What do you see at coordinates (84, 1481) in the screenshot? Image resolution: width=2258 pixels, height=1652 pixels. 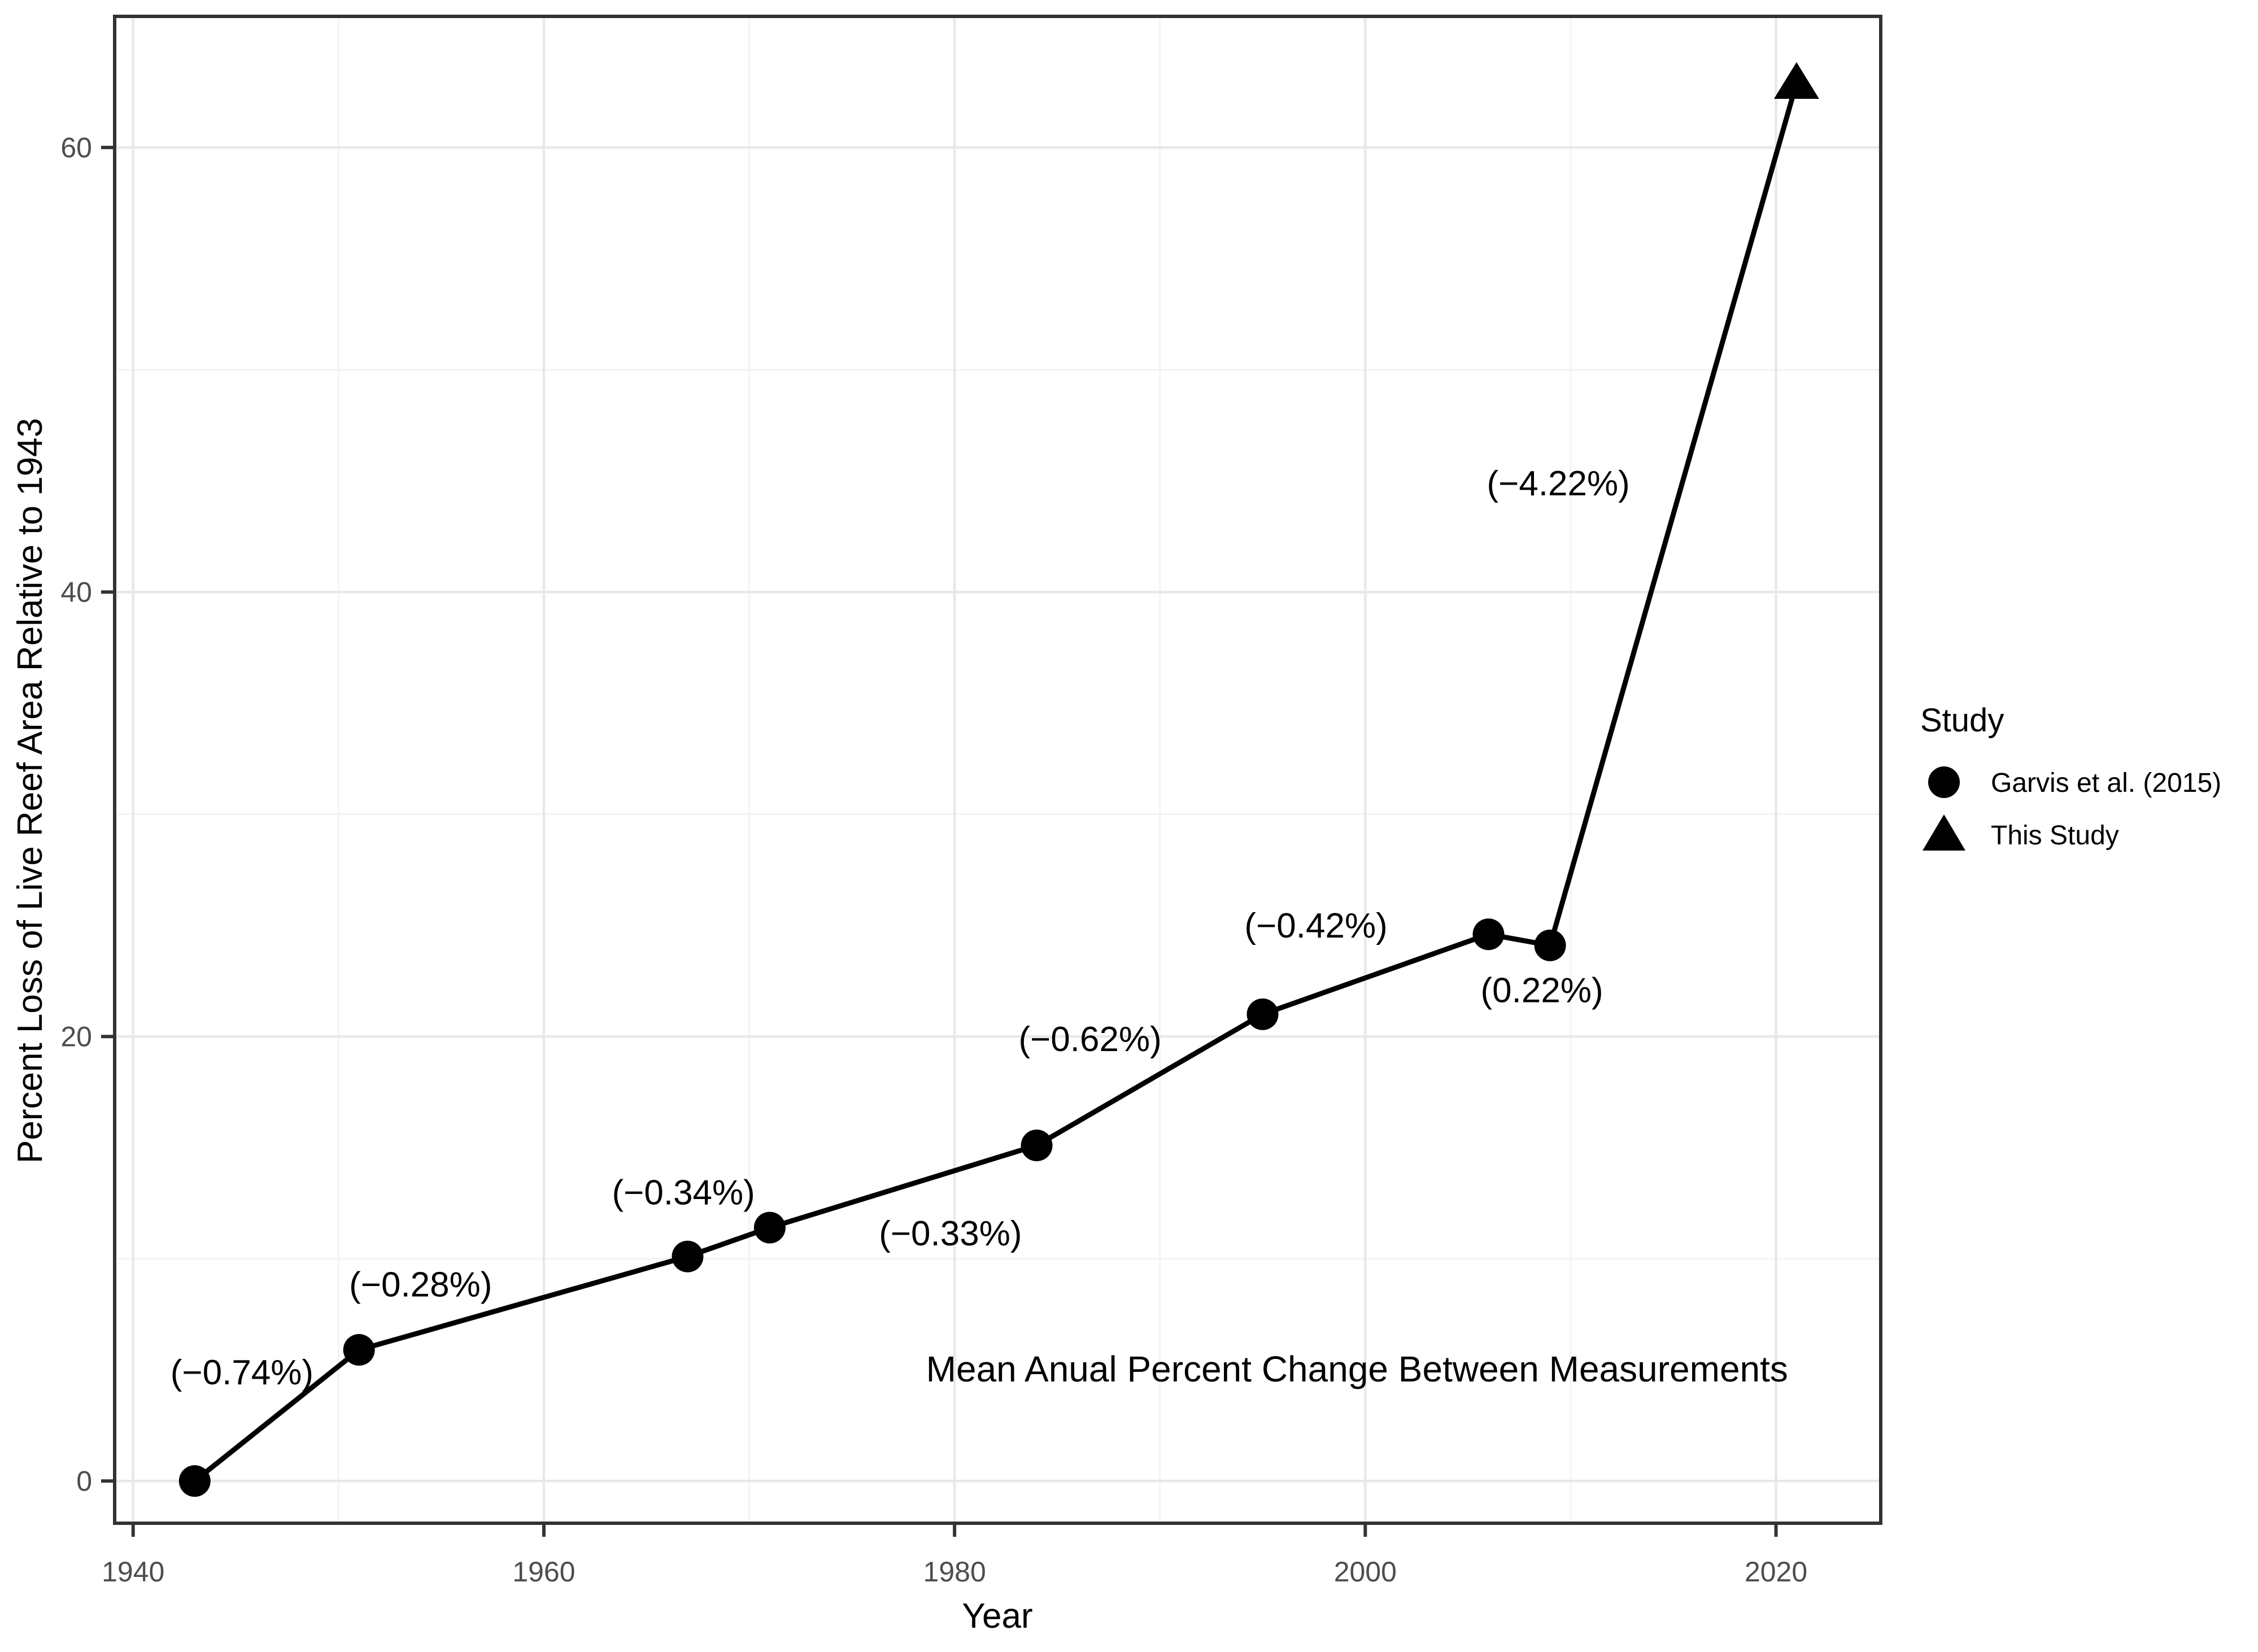 I see `y-tick-label: 0` at bounding box center [84, 1481].